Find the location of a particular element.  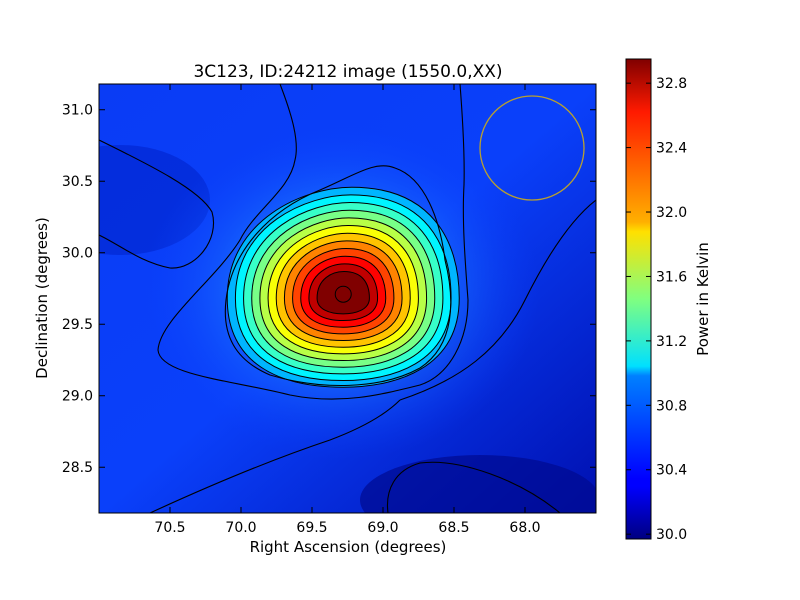

x-tick-label: 70.0 is located at coordinates (240, 528).